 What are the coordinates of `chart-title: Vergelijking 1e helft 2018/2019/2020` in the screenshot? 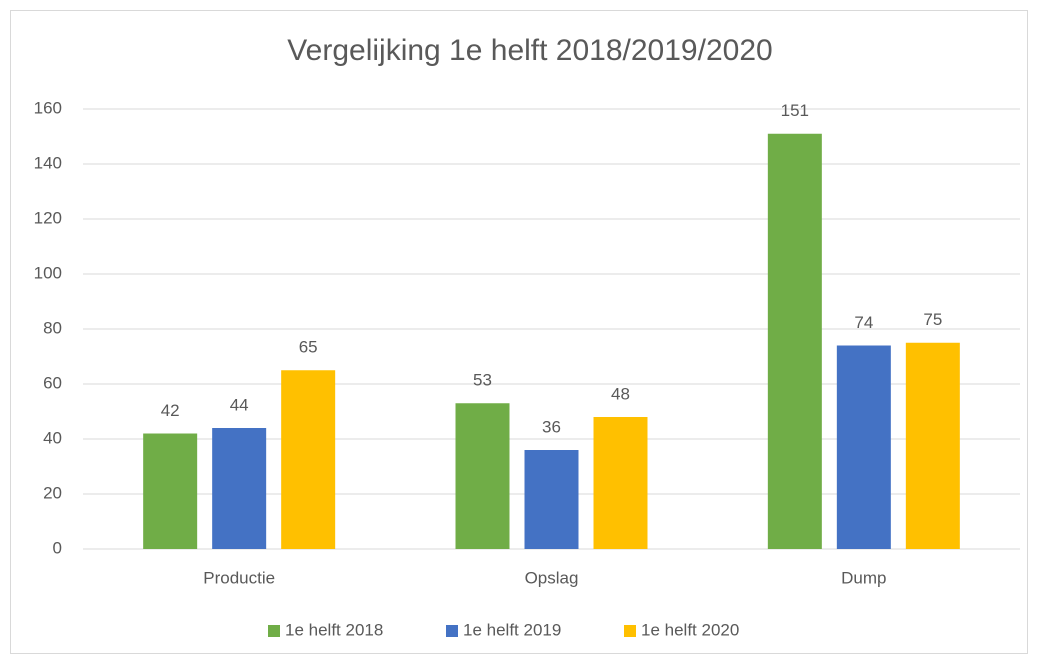 It's located at (529, 50).